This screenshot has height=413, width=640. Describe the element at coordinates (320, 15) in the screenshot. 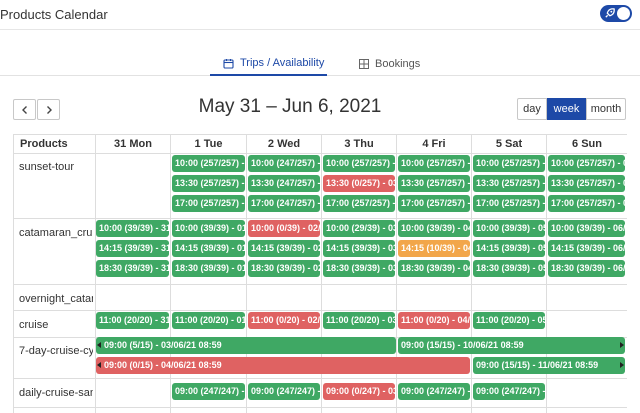

I see `title-bar: Products Calendar` at that location.